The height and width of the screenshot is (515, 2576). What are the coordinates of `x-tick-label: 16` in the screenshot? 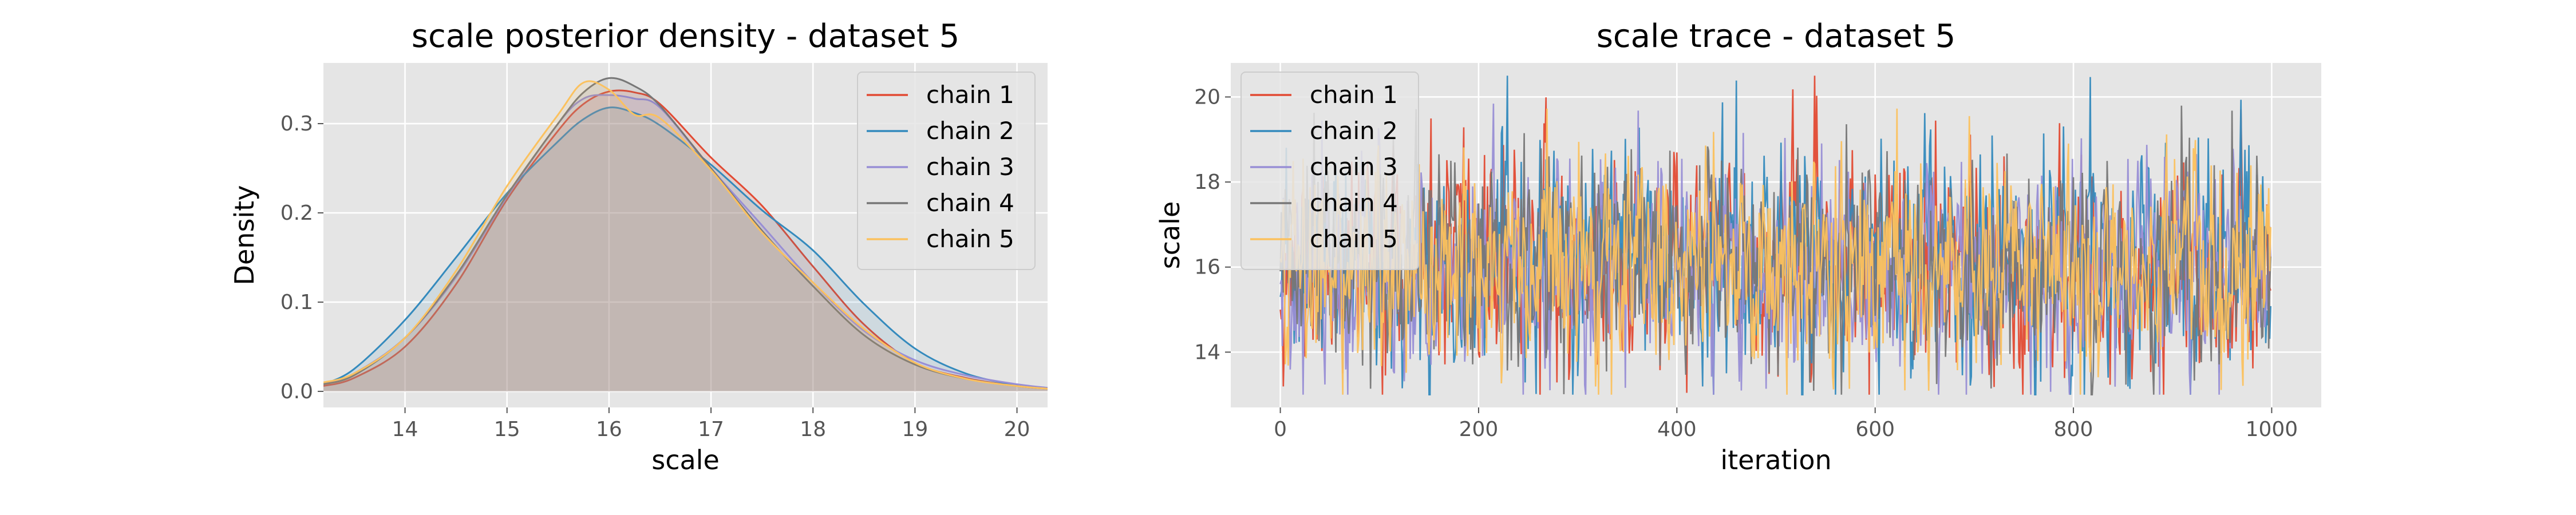 It's located at (609, 429).